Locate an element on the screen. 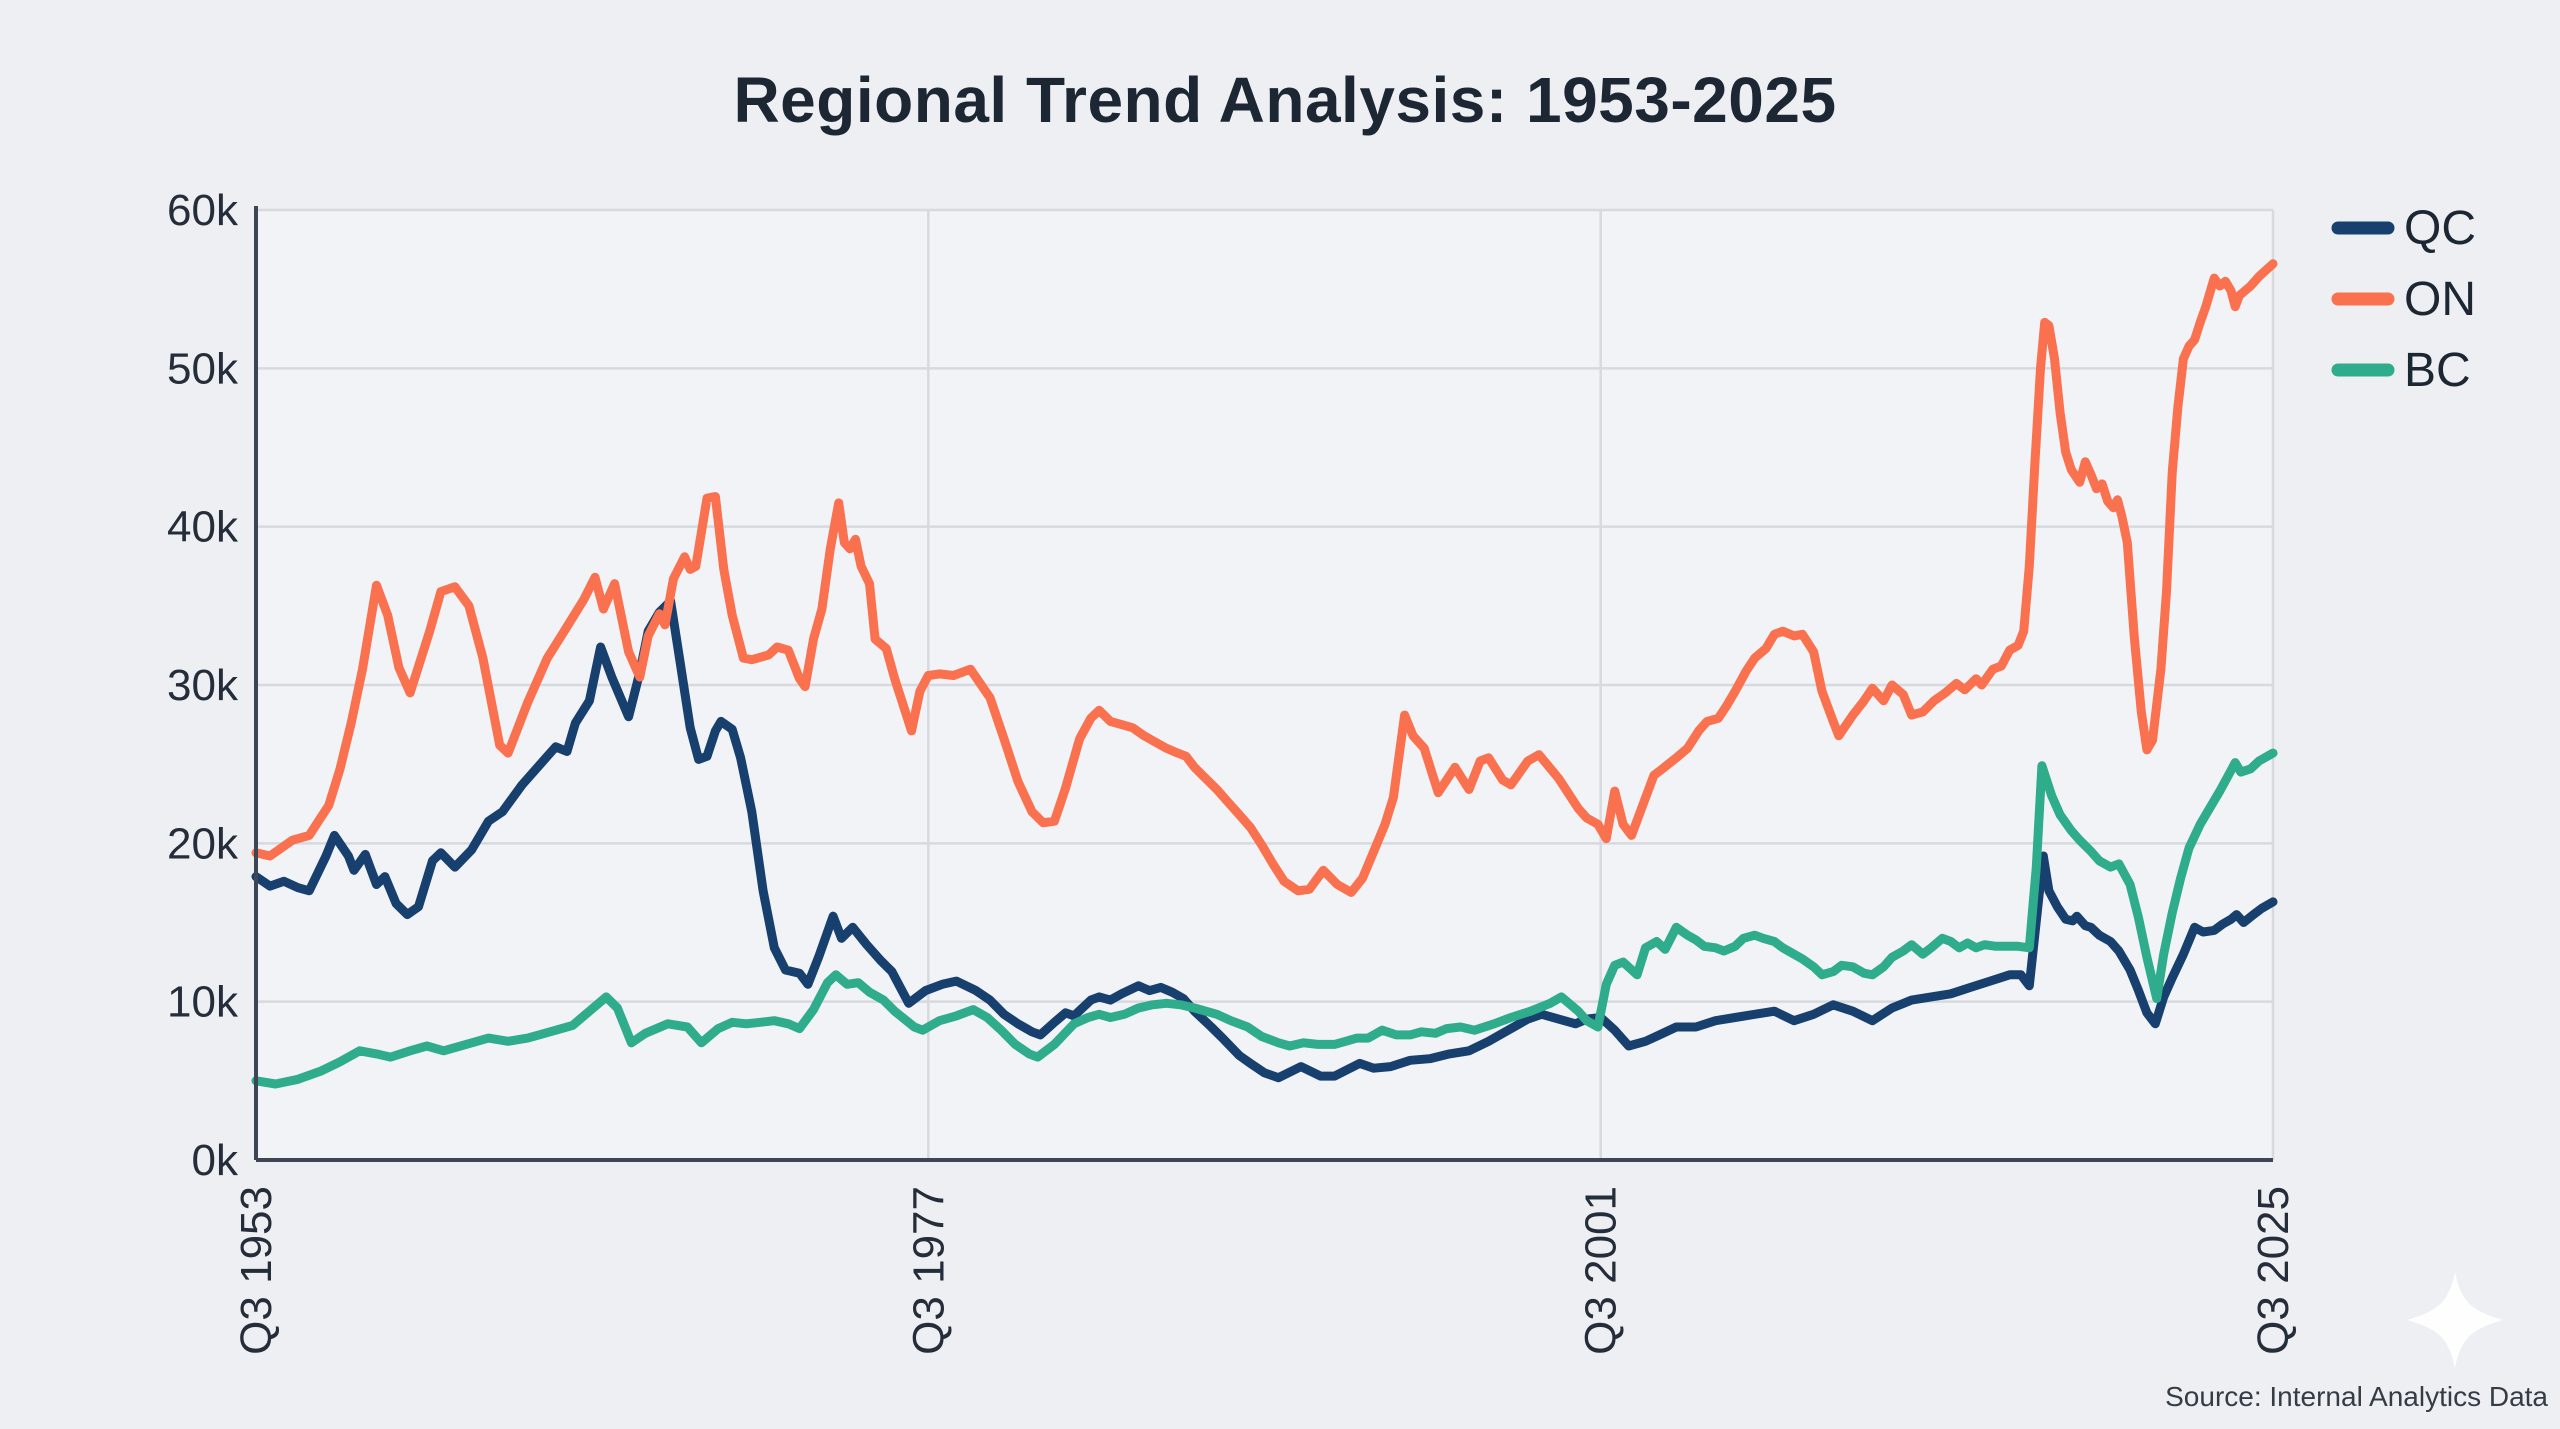 This screenshot has height=1429, width=2560. y-tick-label: 40k is located at coordinates (203, 527).